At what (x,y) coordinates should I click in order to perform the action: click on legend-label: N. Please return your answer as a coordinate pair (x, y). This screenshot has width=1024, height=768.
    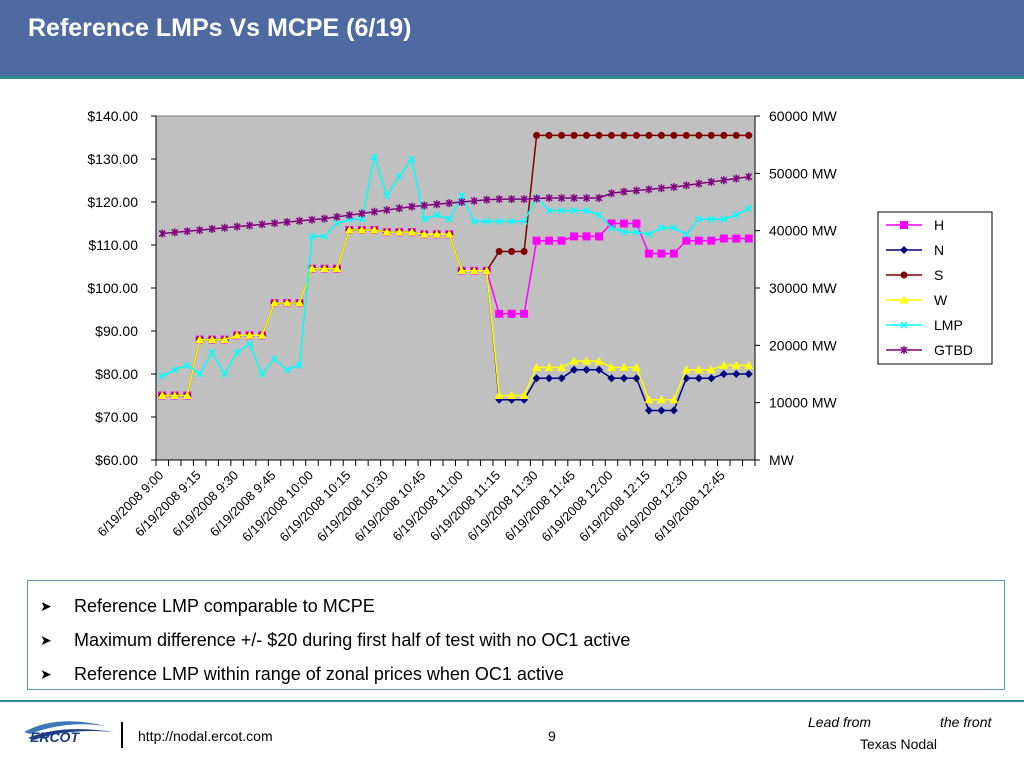
    Looking at the image, I should click on (939, 250).